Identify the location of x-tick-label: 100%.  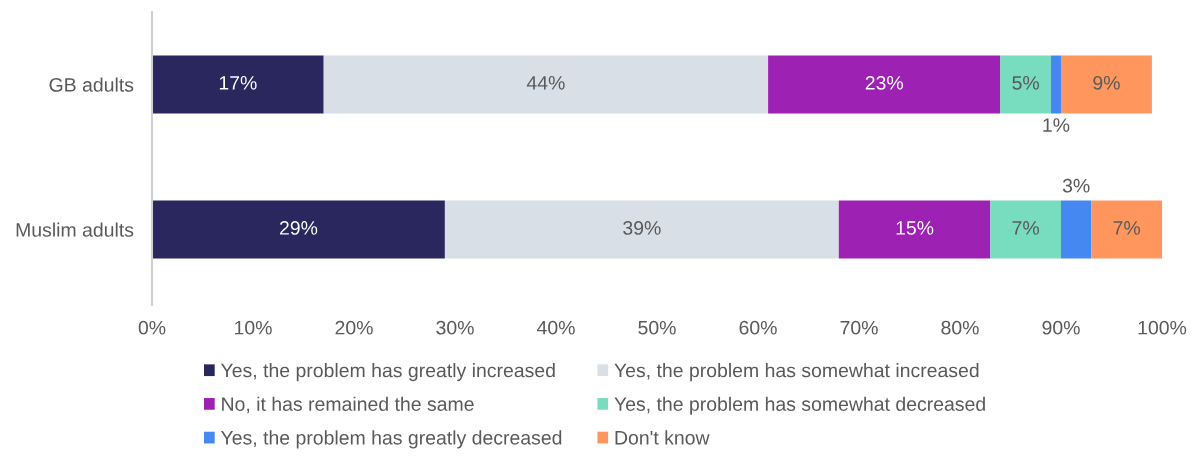
(1162, 327).